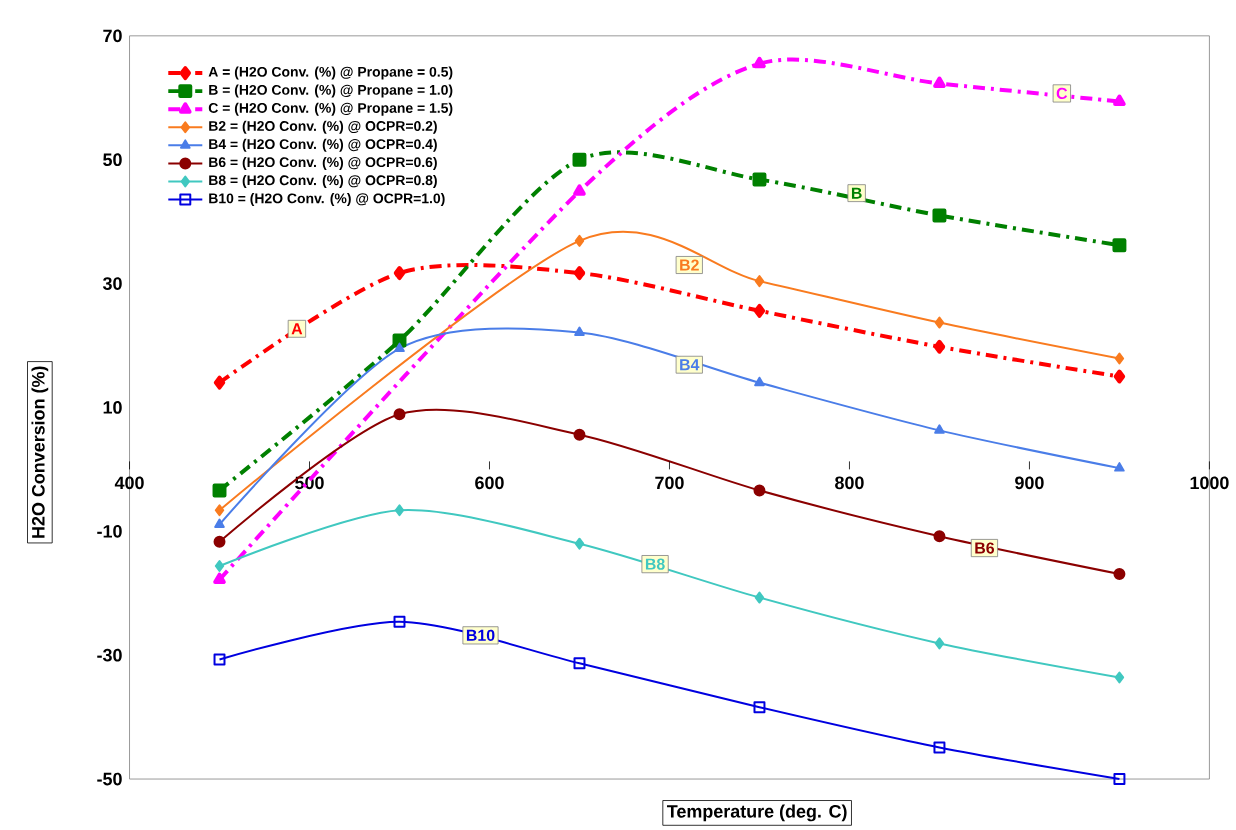 The height and width of the screenshot is (830, 1236). Describe the element at coordinates (109, 778) in the screenshot. I see `y-tick-label: -50` at that location.